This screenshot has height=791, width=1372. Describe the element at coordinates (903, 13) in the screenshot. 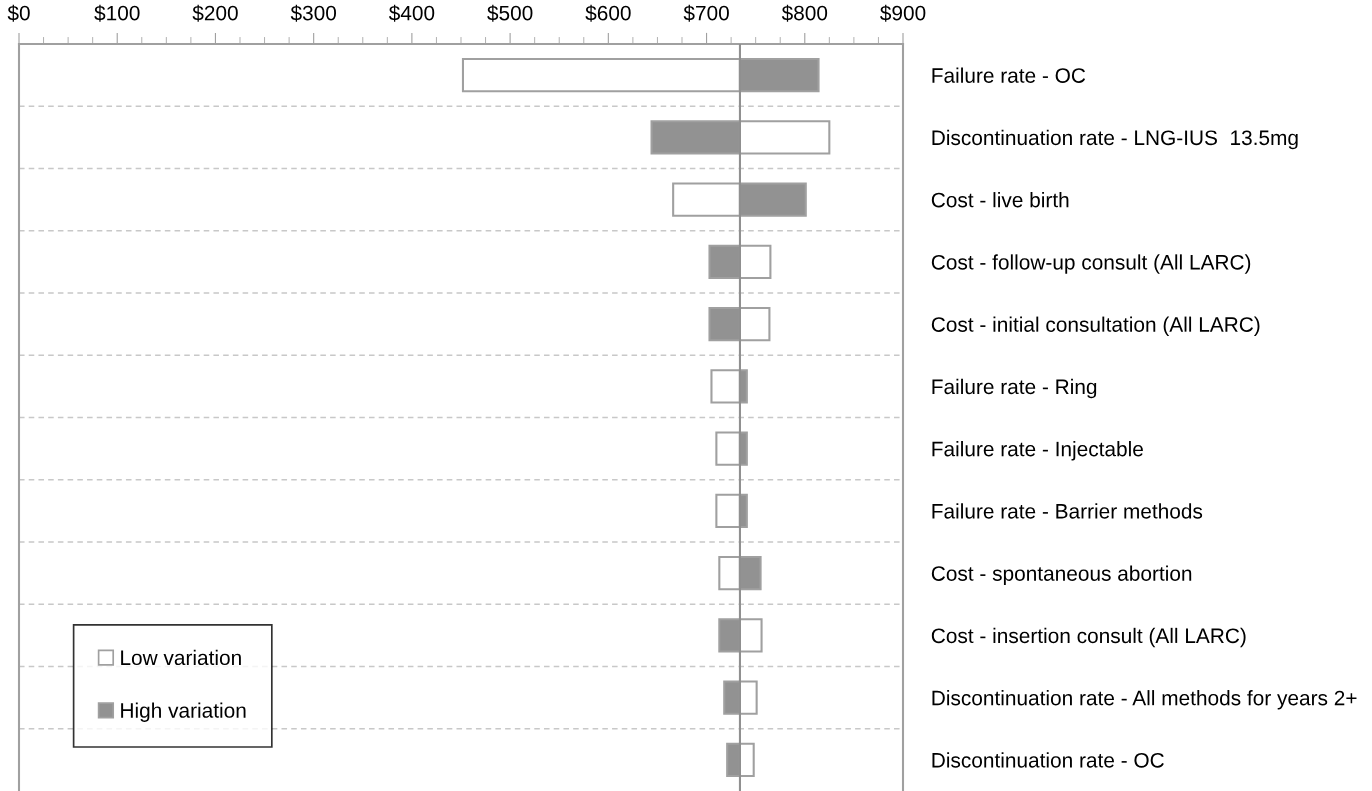

I see `x-tick-label: $900` at that location.